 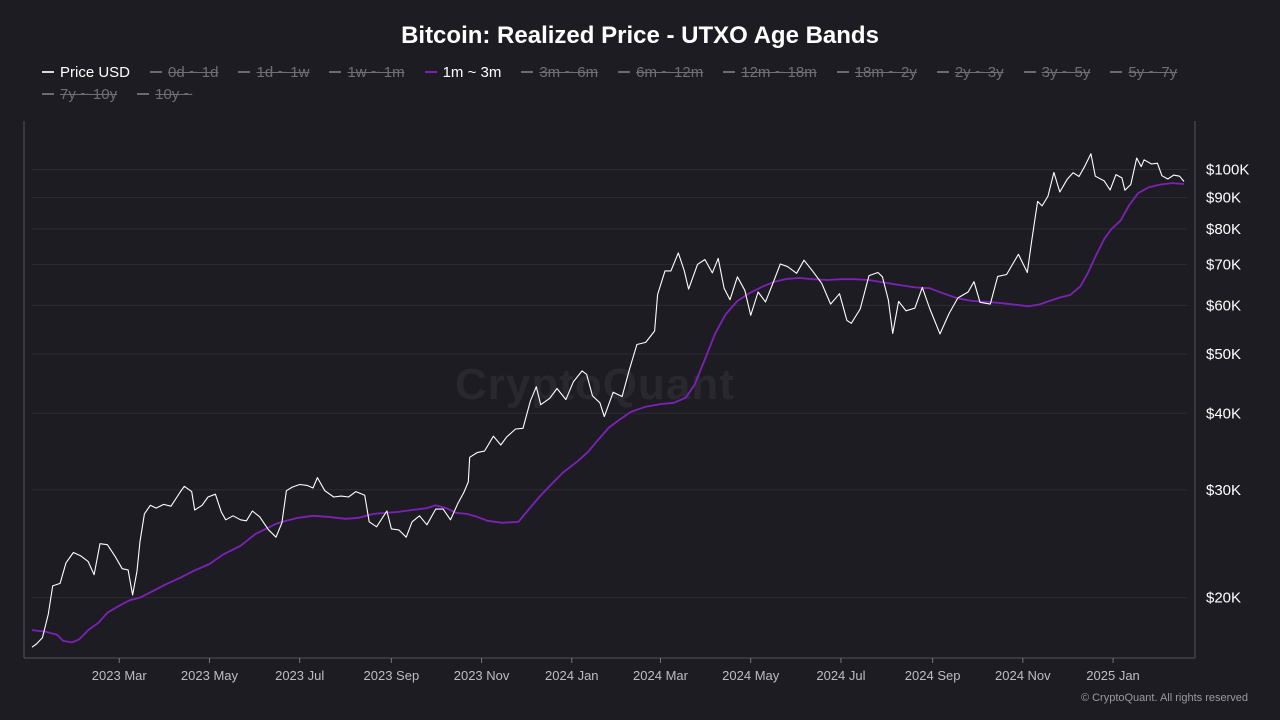 I want to click on y-tick-label: $80K, so click(x=1223, y=229).